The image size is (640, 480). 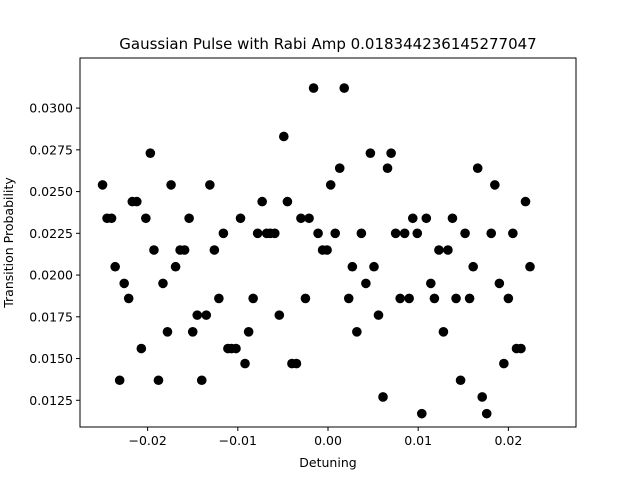 I want to click on y-tick-label: 0.0250, so click(x=51, y=191).